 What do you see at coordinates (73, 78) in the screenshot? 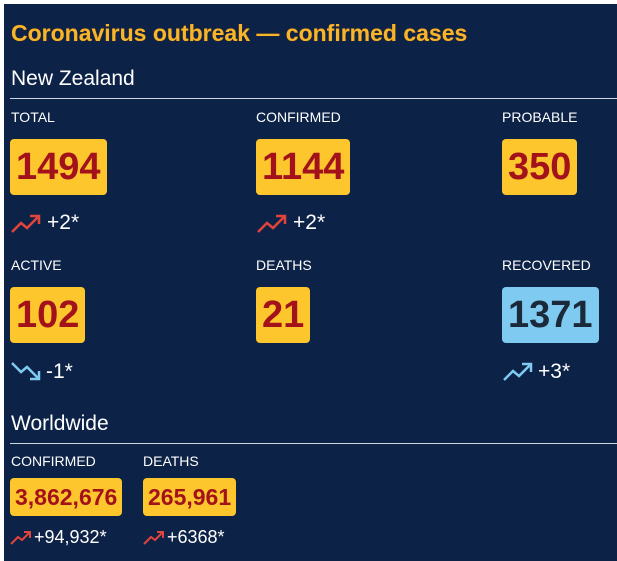
I see `heading: New Zealand` at bounding box center [73, 78].